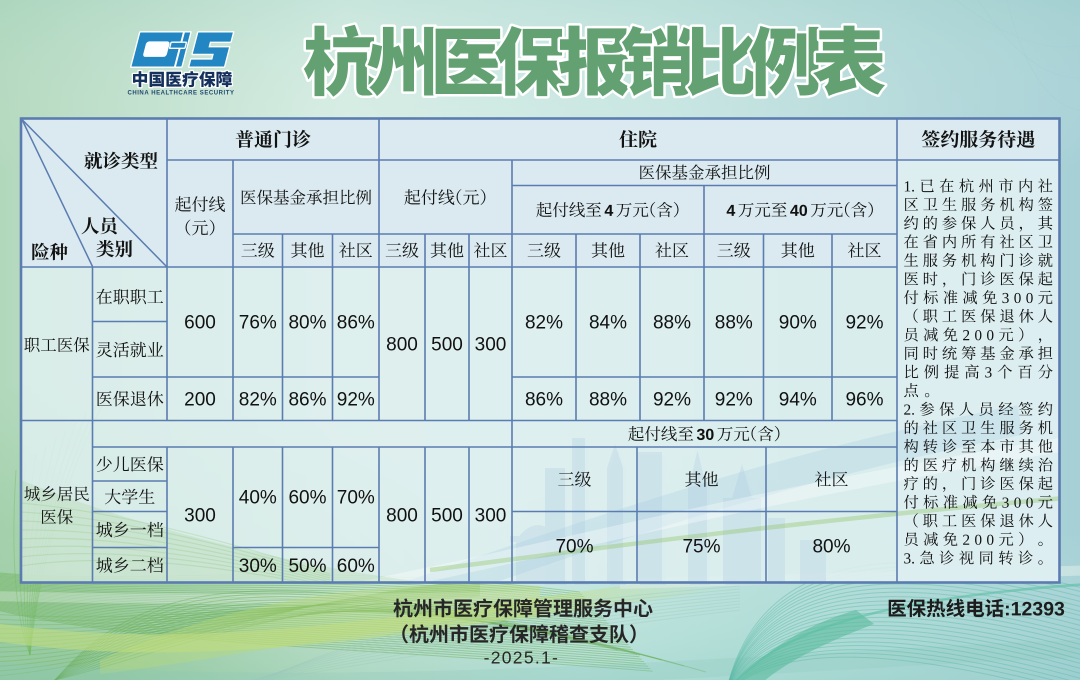 The height and width of the screenshot is (680, 1080). Describe the element at coordinates (522, 658) in the screenshot. I see `svg-text: -2025.1-` at that location.